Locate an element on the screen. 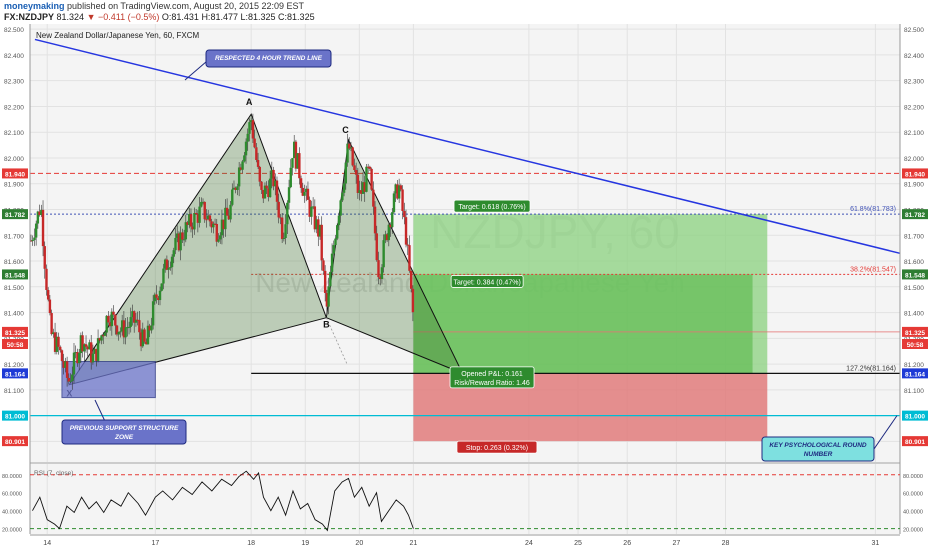  y-tick-label-left: 82.200 is located at coordinates (14, 107).